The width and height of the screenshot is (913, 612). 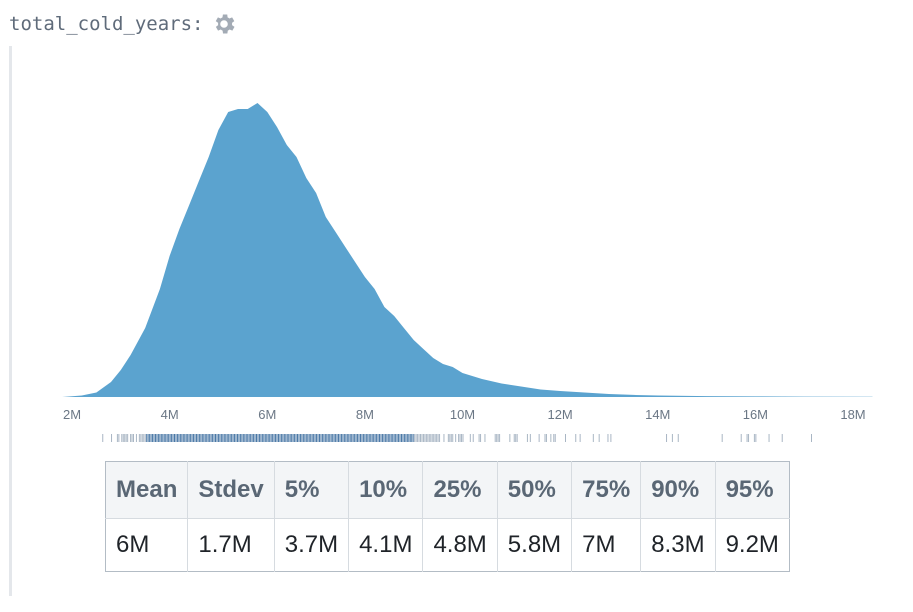 I want to click on x-axis-ticks: 2M 4M 6M 8M 10M 12M 14M 16M 18M, so click(x=464, y=414).